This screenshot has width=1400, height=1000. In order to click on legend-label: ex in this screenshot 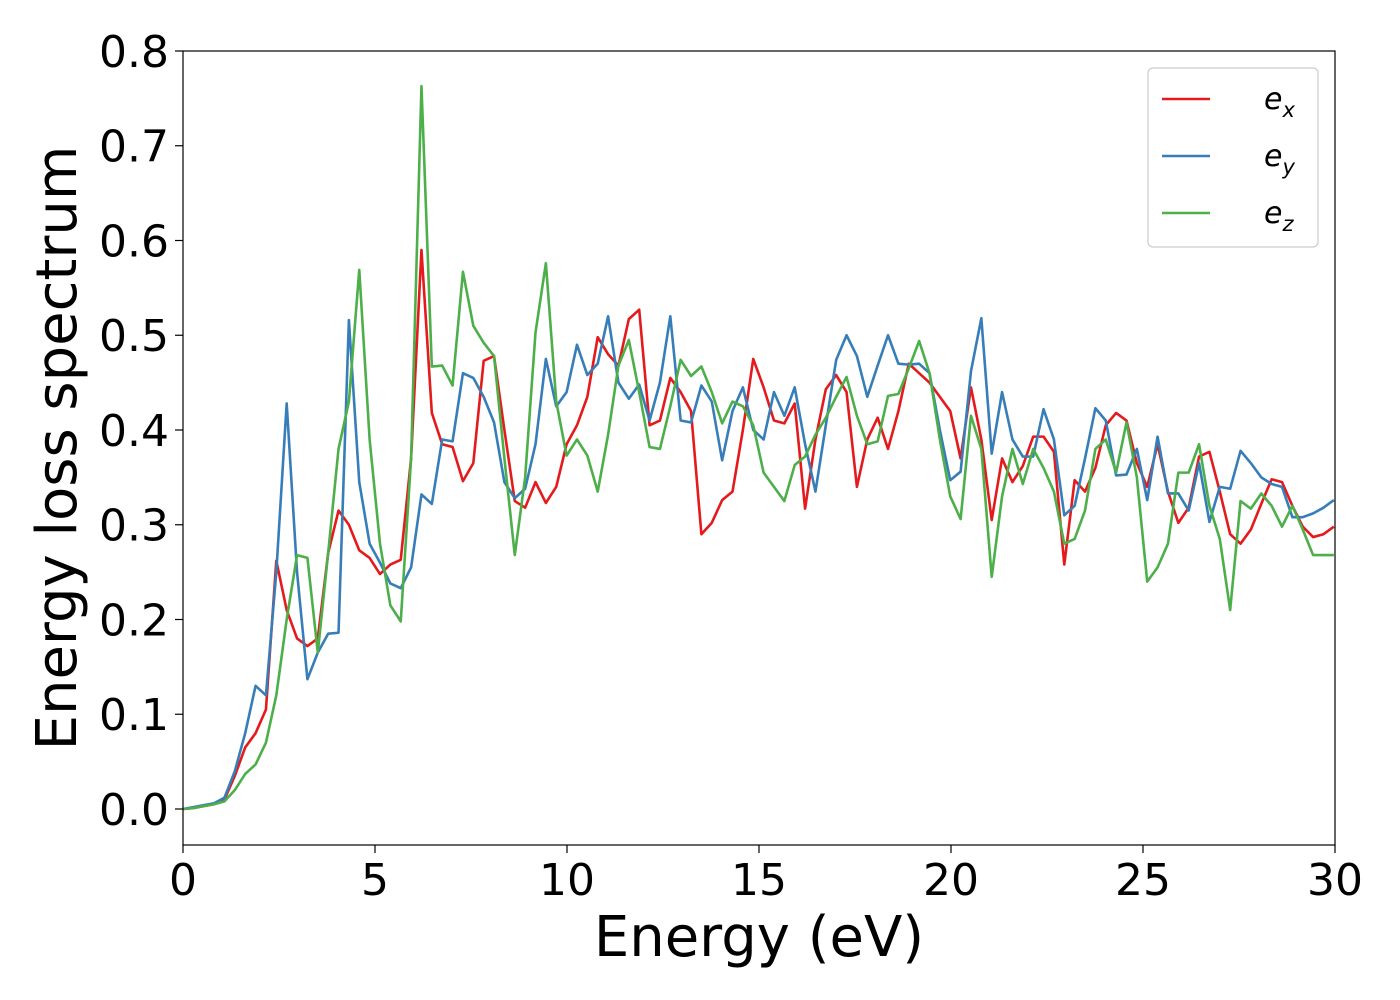, I will do `click(1279, 102)`.